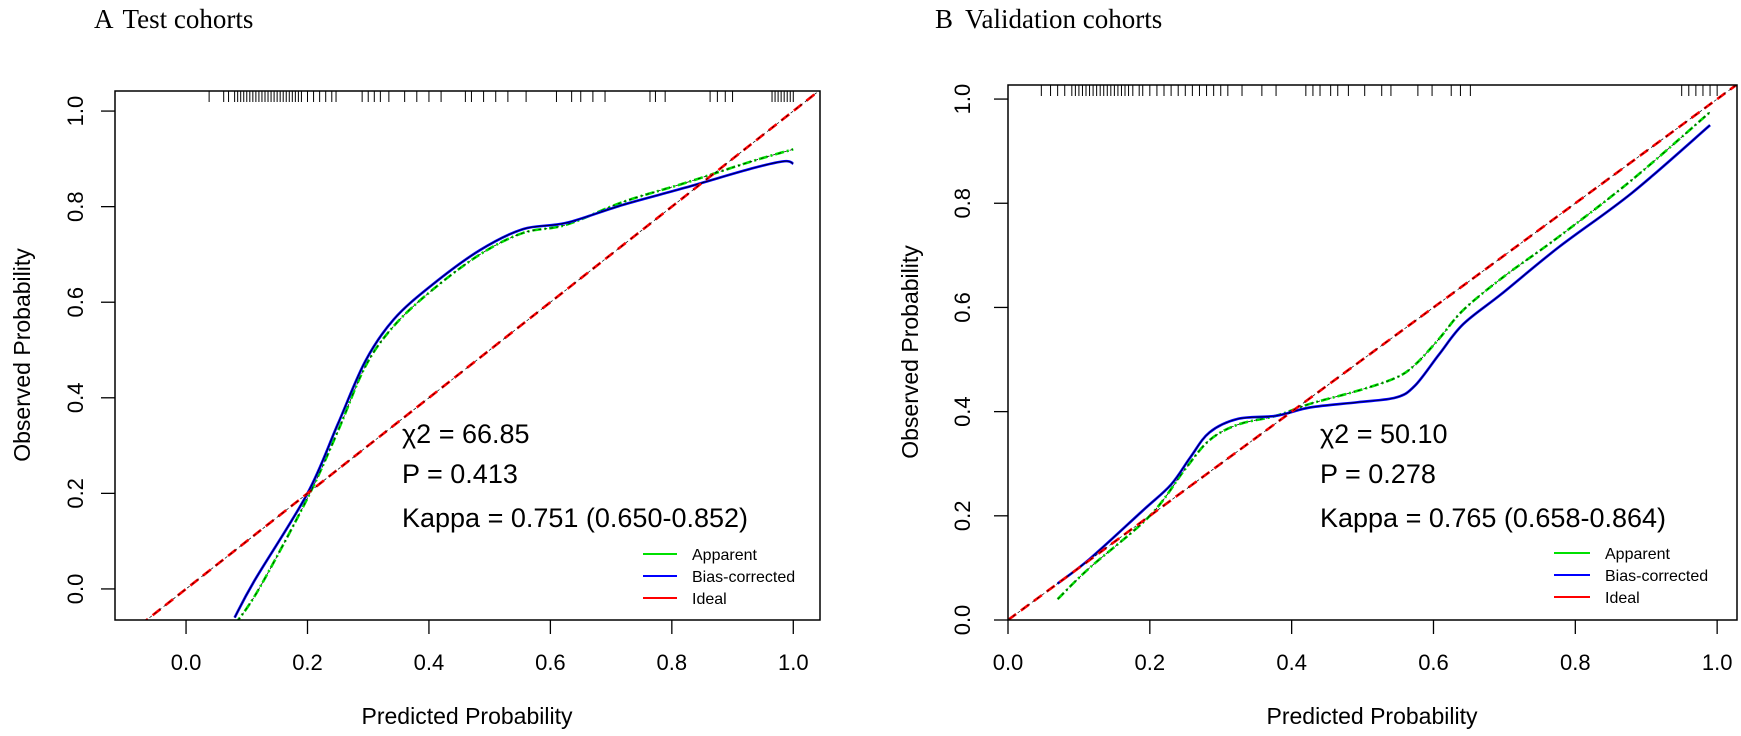 The width and height of the screenshot is (1741, 736). What do you see at coordinates (793, 662) in the screenshot?
I see `panel-a-x-tick-label: 1.0` at bounding box center [793, 662].